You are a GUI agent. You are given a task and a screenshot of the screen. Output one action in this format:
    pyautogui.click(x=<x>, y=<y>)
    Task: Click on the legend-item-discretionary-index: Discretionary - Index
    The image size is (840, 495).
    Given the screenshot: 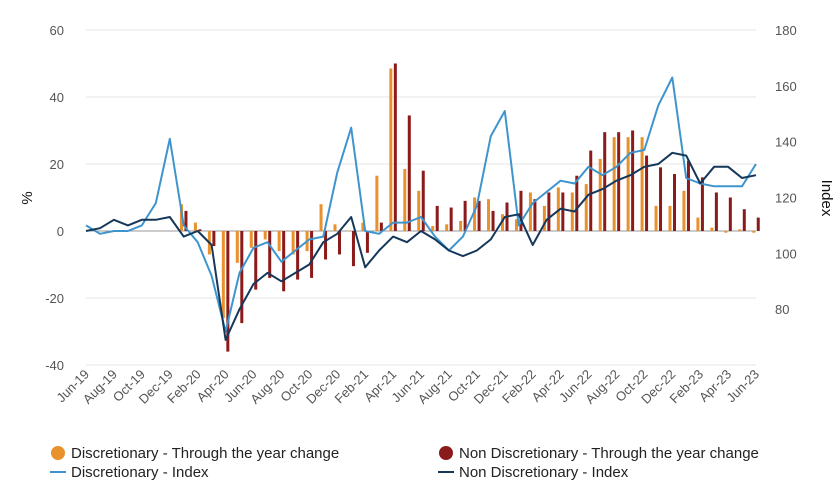 What is the action you would take?
    pyautogui.click(x=129, y=472)
    